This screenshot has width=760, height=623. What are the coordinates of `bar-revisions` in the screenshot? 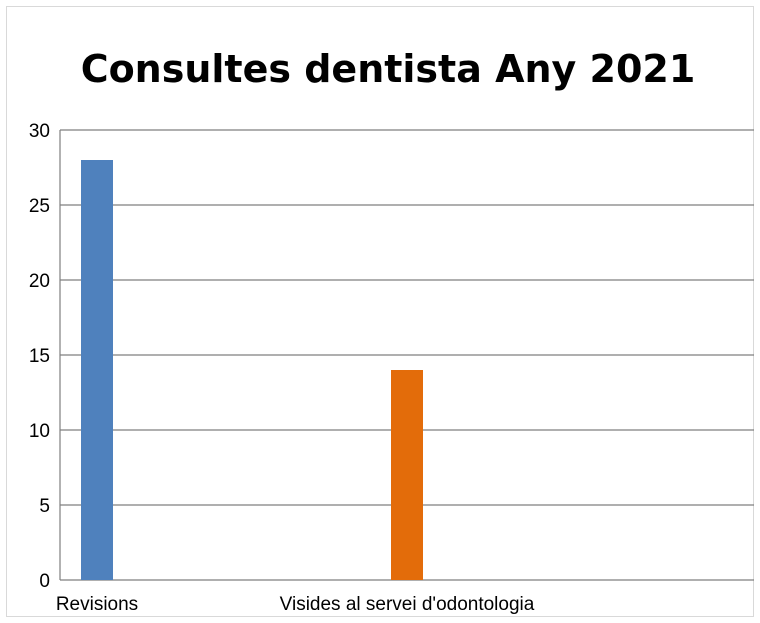 It's located at (97, 370).